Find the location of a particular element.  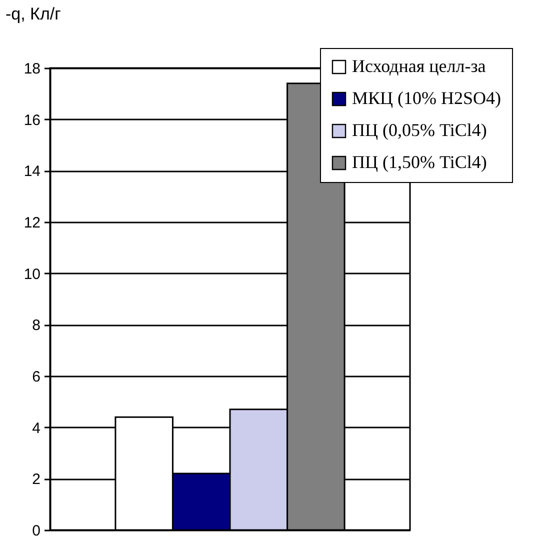

y-tick-label: 14 is located at coordinates (32, 171).